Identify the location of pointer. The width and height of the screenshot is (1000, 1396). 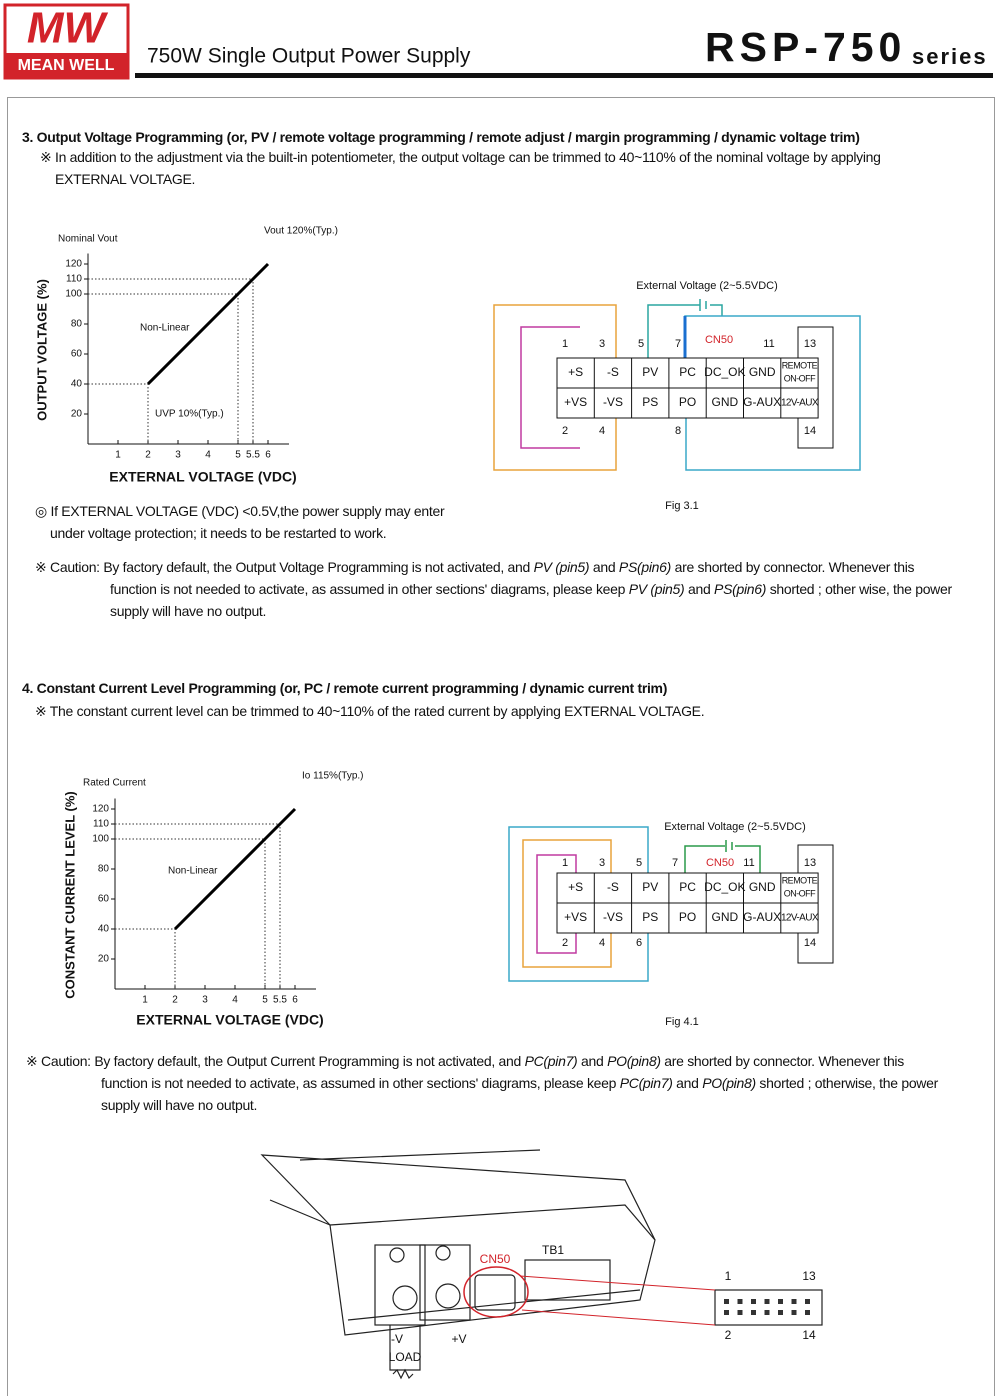
(617, 1300).